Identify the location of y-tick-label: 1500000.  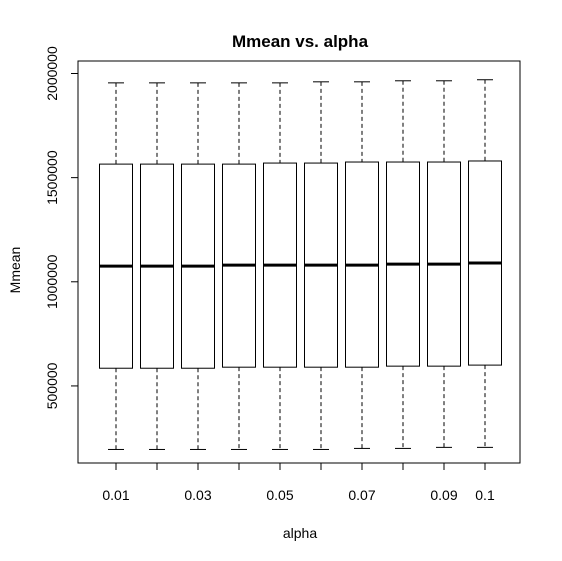
(52, 177).